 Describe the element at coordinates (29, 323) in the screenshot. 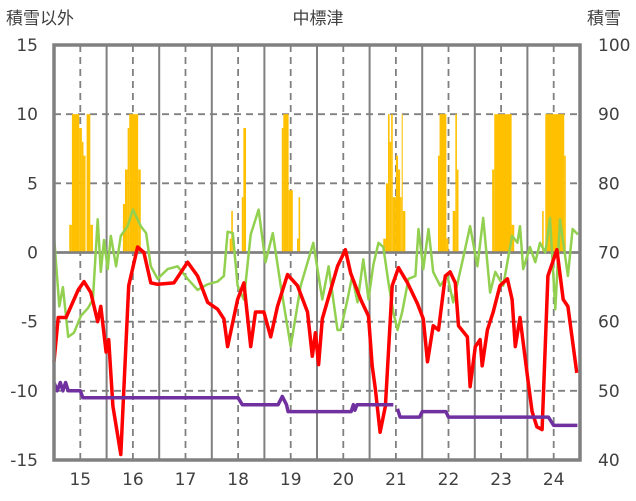

I see `y-tick-label-left: -5` at that location.